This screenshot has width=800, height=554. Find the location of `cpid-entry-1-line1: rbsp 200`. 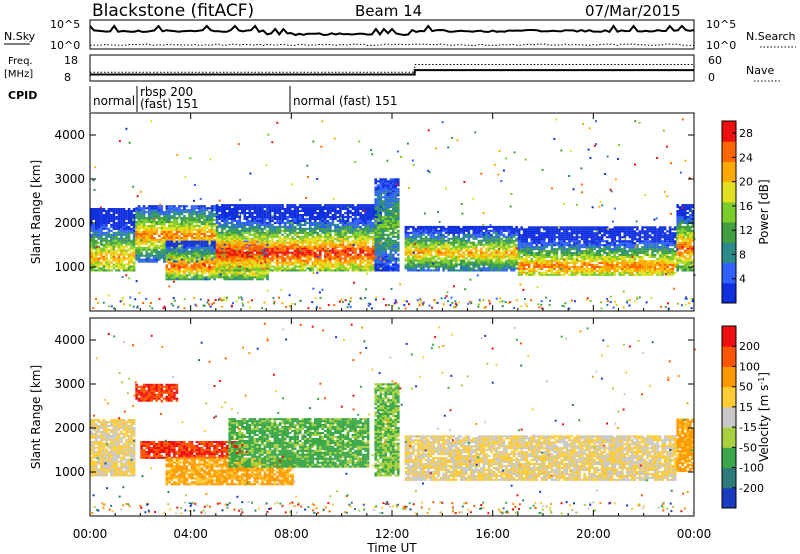

cpid-entry-1-line1: rbsp 200 is located at coordinates (166, 92).